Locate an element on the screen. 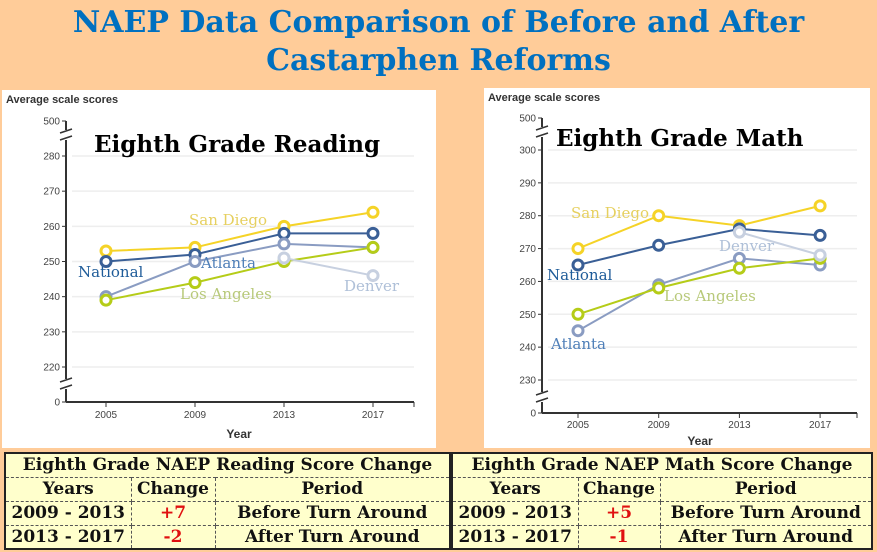 This screenshot has height=552, width=877. table-row: 2009 - 2013 +7 Before Turn Around is located at coordinates (227, 513).